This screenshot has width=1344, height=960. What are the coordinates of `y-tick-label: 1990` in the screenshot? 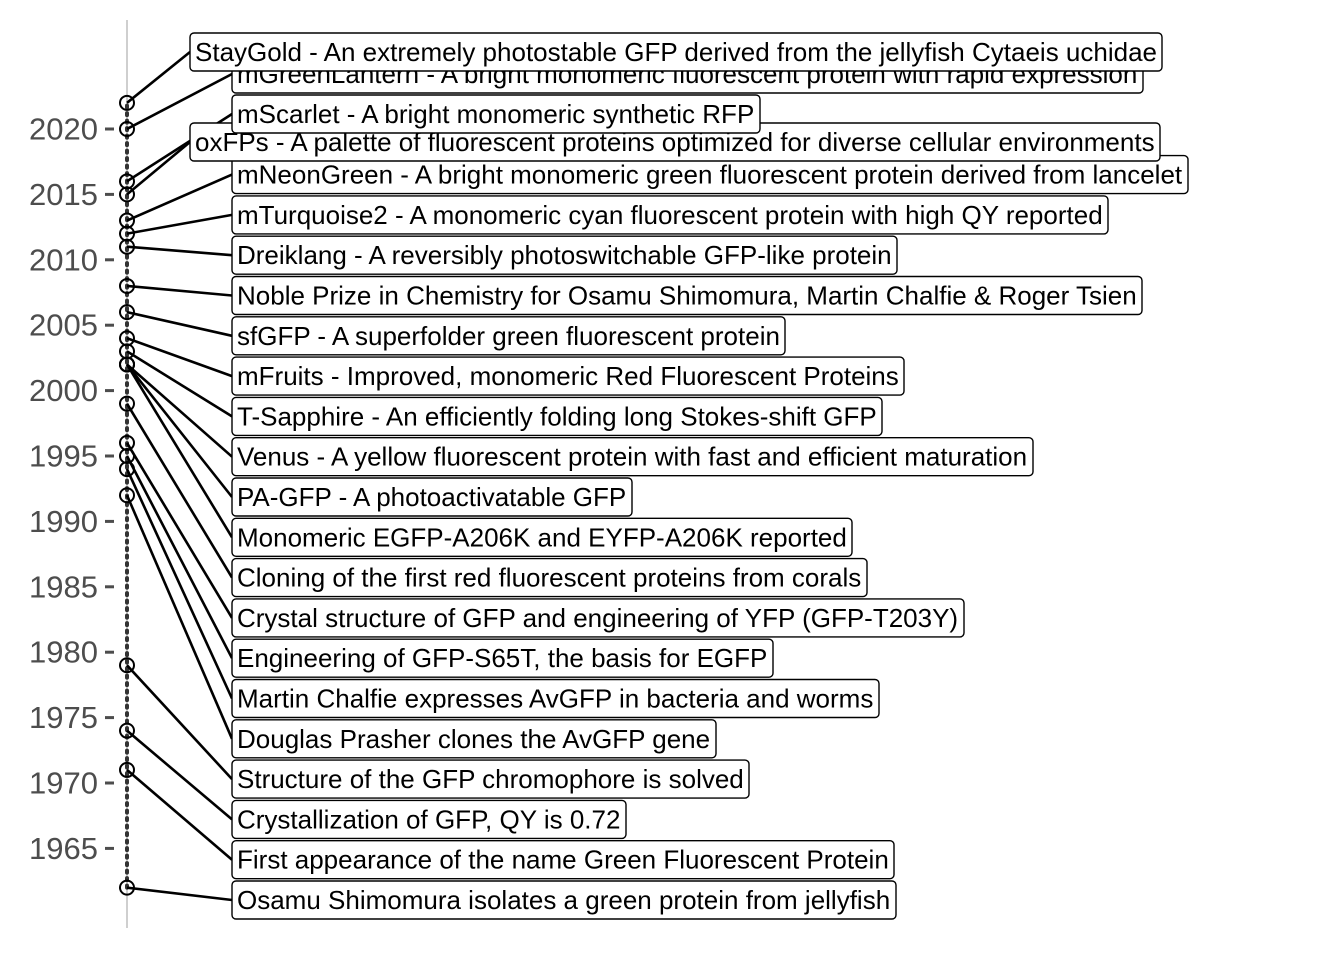 It's located at (63, 521).